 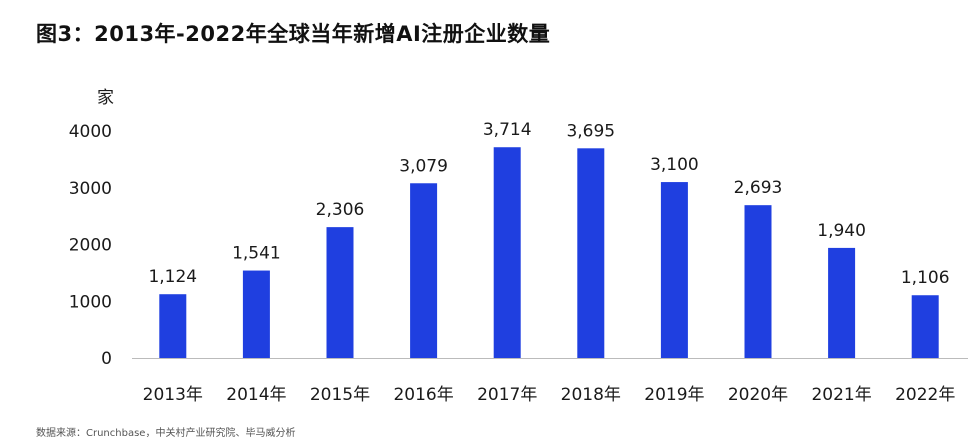 I want to click on y-tick-label-3: 3000, so click(x=90, y=189).